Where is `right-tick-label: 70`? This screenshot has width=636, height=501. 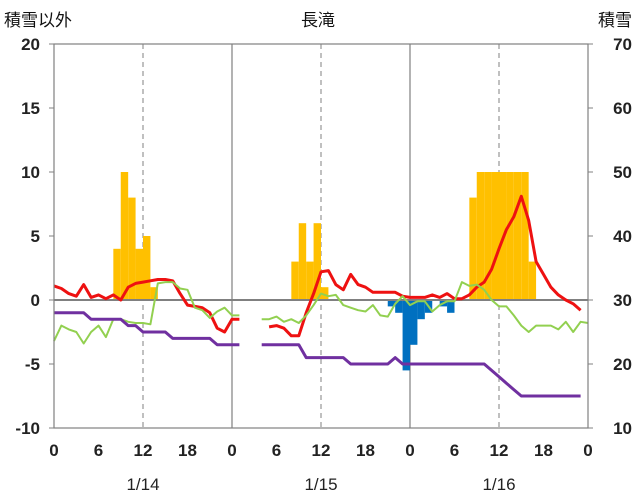 right-tick-label: 70 is located at coordinates (622, 44).